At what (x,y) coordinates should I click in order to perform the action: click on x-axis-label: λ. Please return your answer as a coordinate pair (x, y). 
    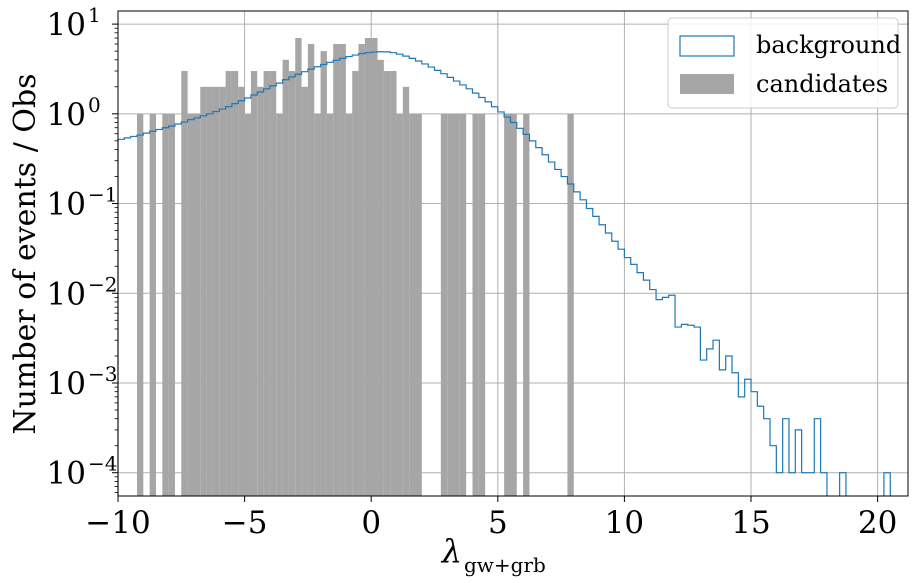
    Looking at the image, I should click on (451, 551).